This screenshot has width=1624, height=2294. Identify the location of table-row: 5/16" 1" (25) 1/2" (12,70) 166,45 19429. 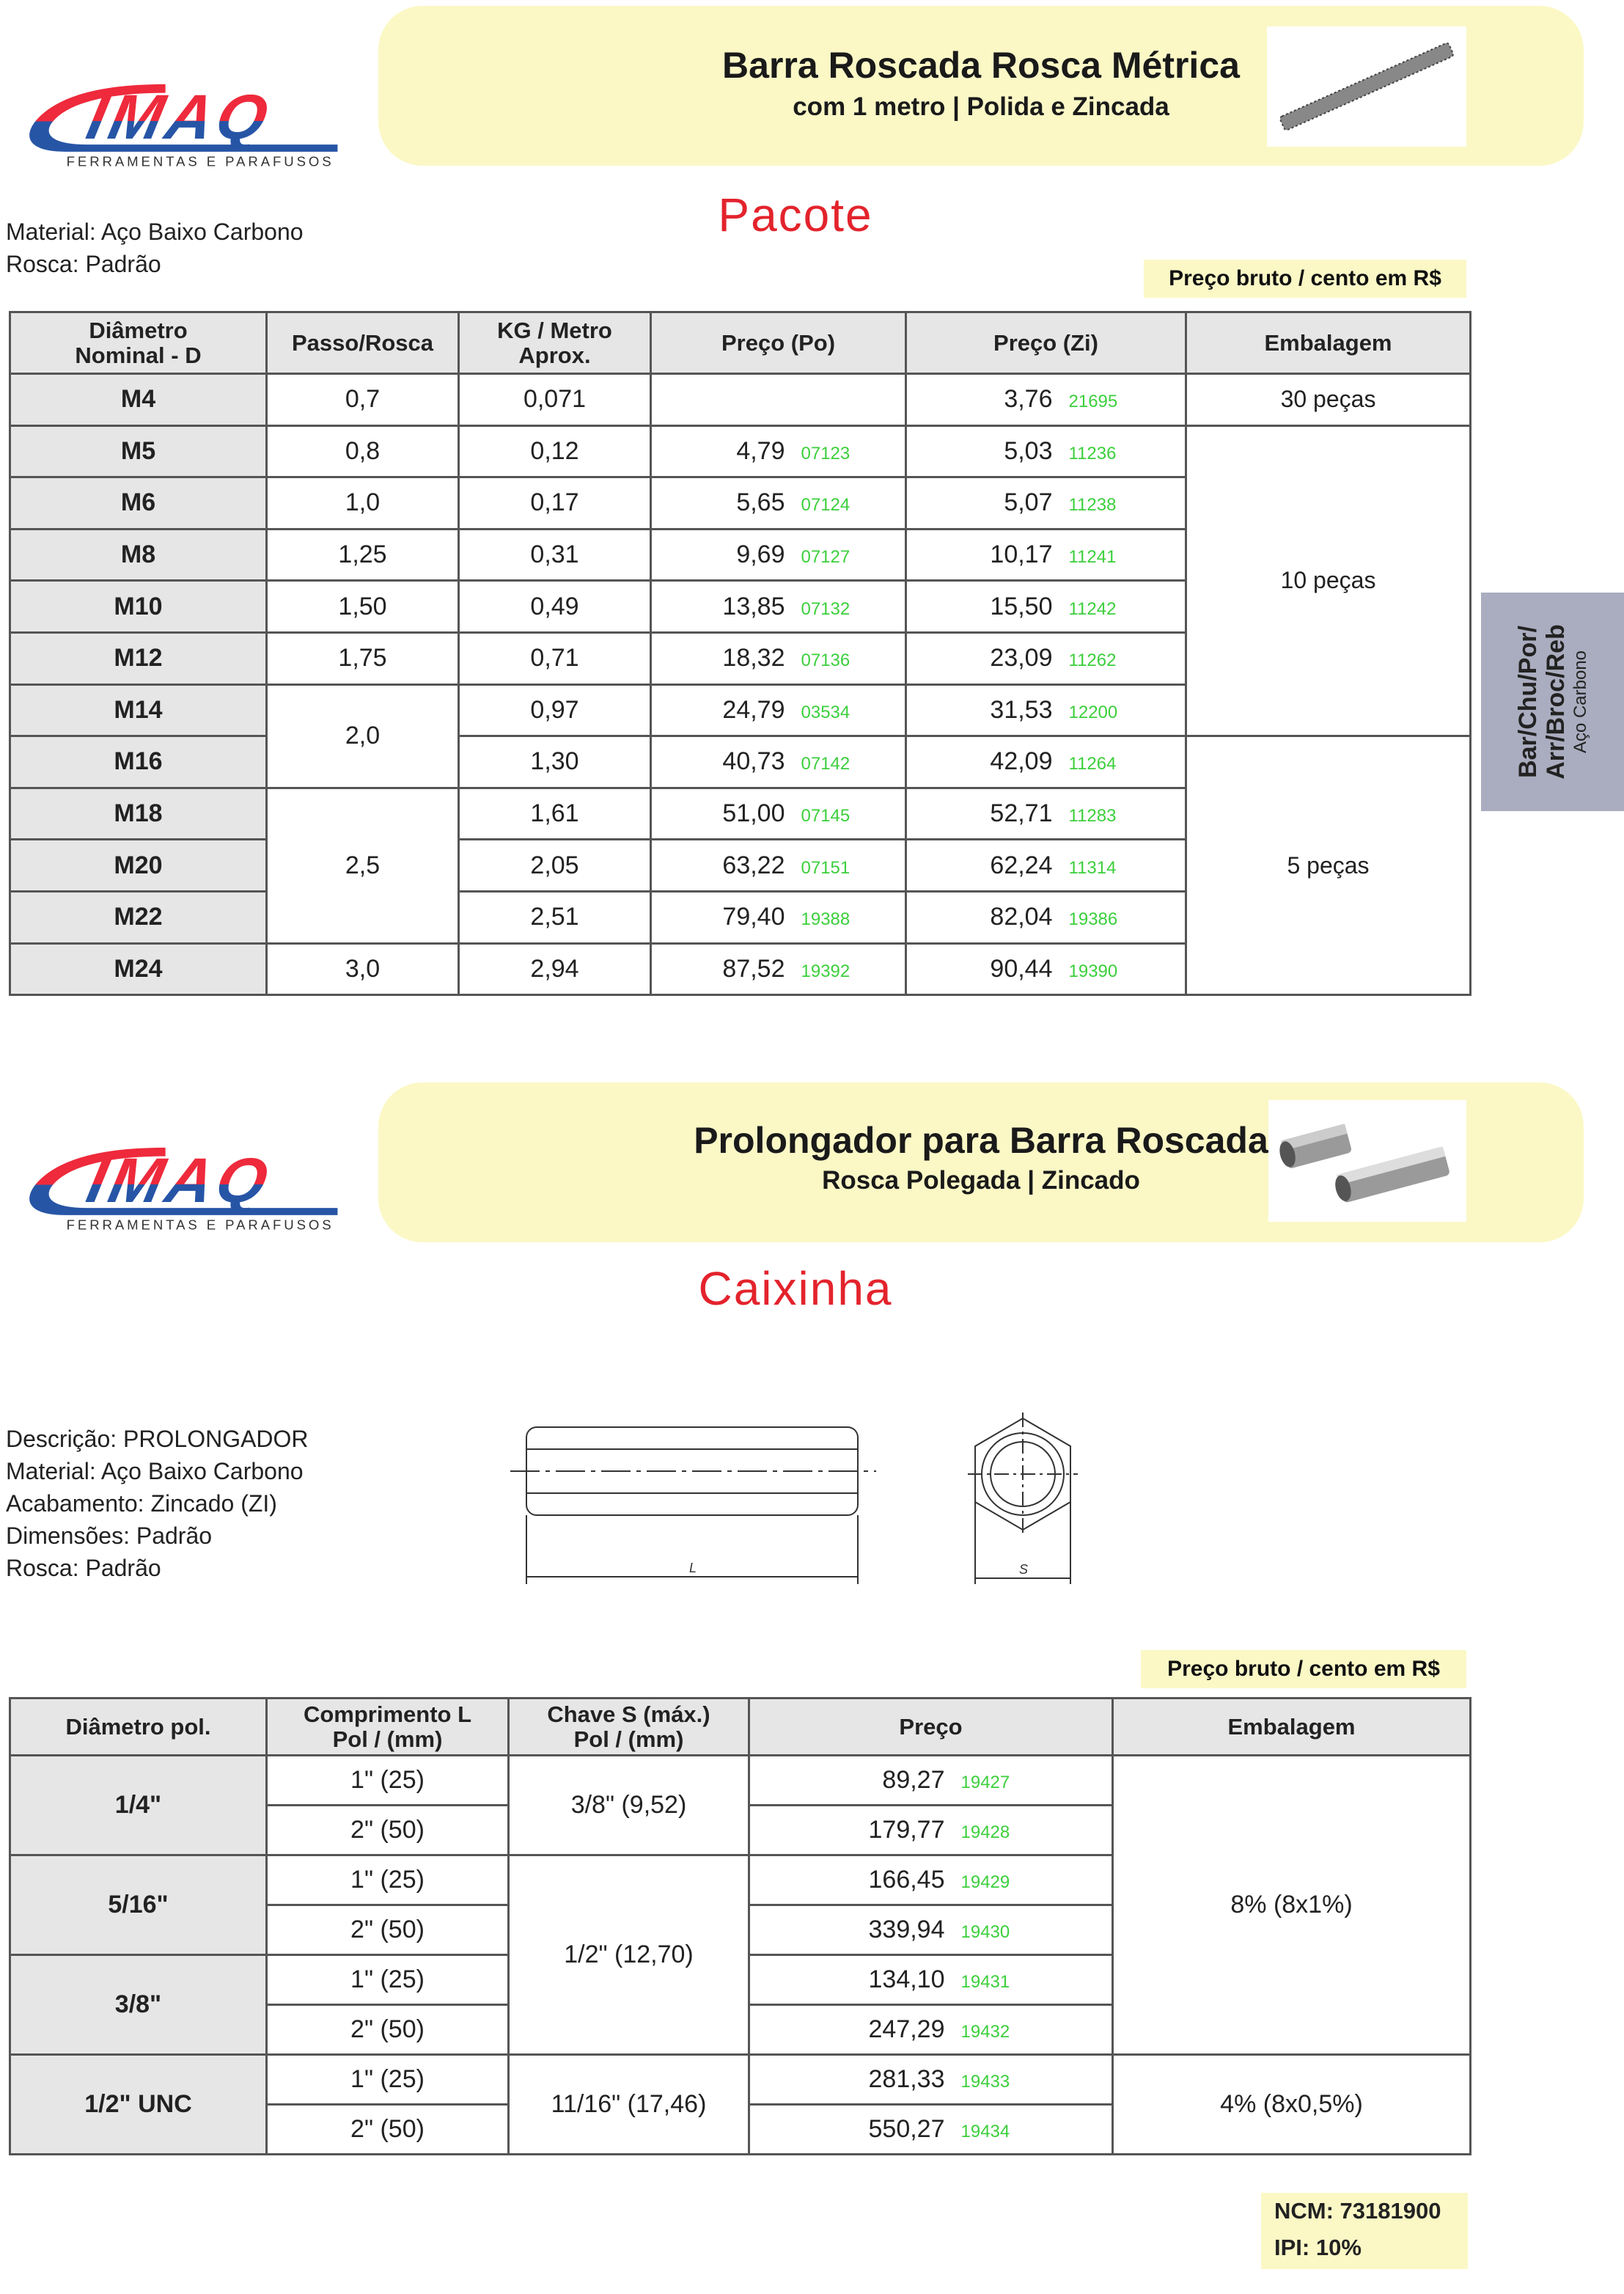
(740, 1955).